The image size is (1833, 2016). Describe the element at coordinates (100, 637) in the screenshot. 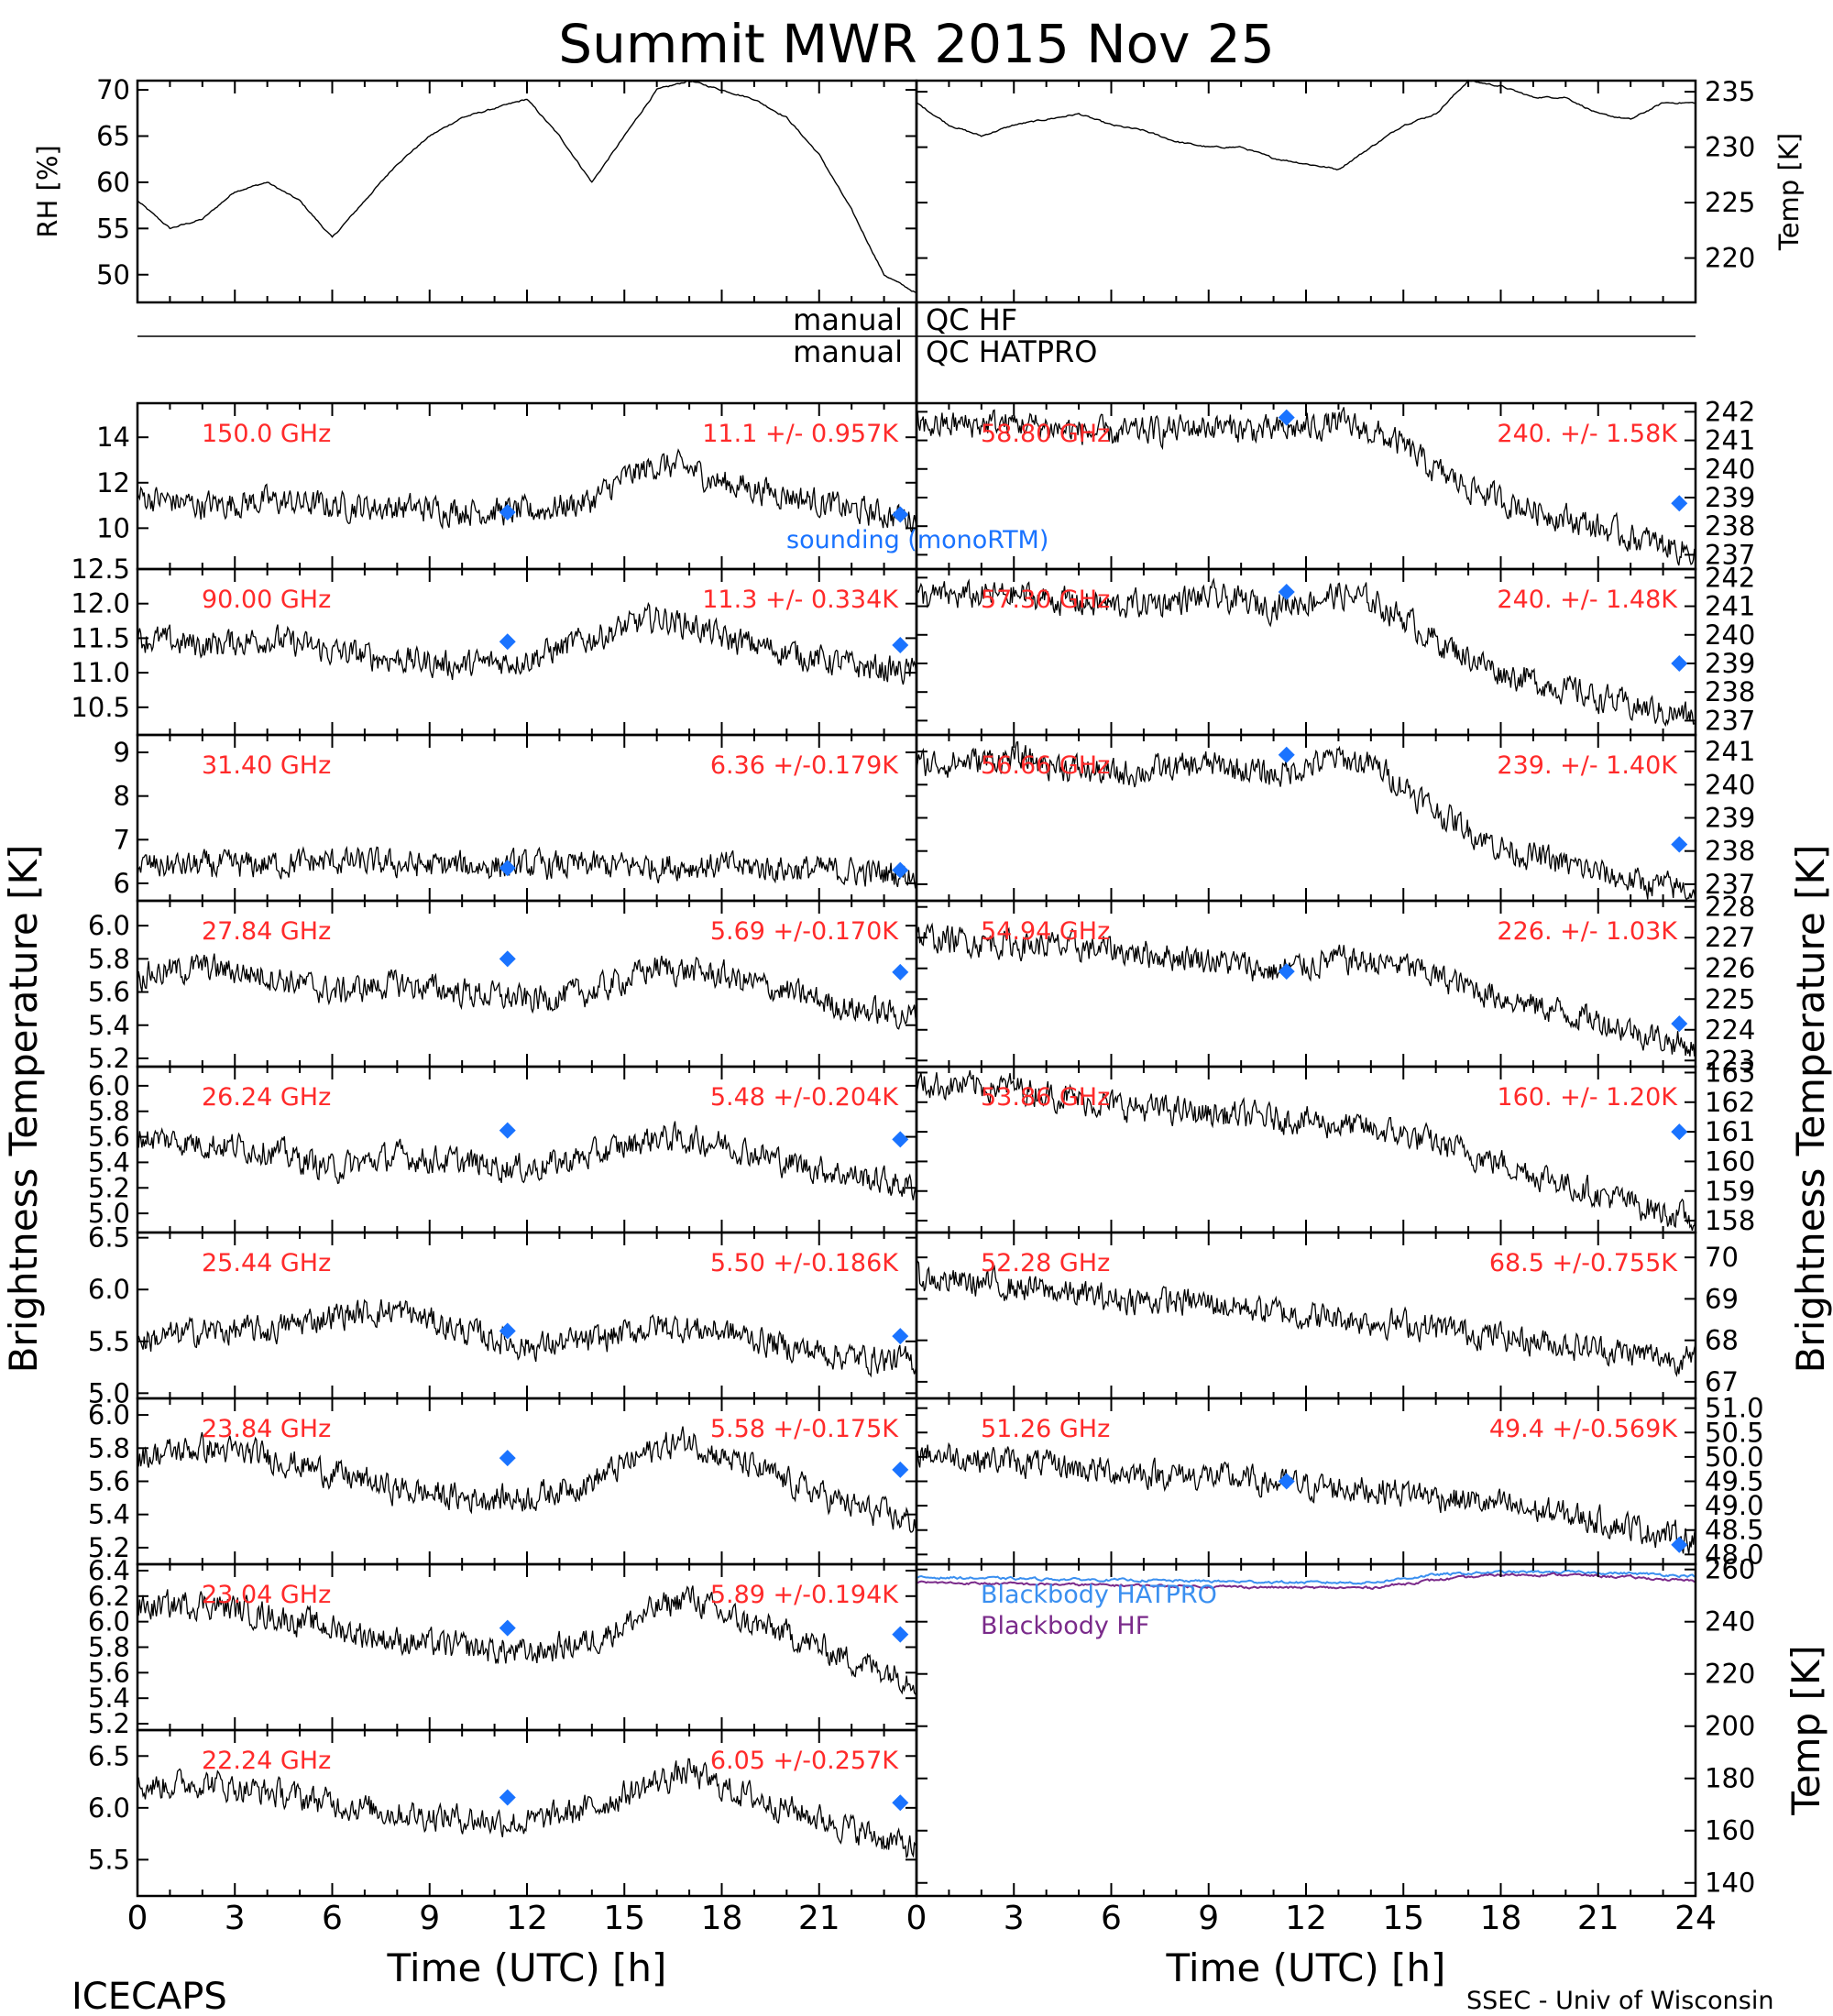

I see `ch90-ytick-label: 11.5` at that location.